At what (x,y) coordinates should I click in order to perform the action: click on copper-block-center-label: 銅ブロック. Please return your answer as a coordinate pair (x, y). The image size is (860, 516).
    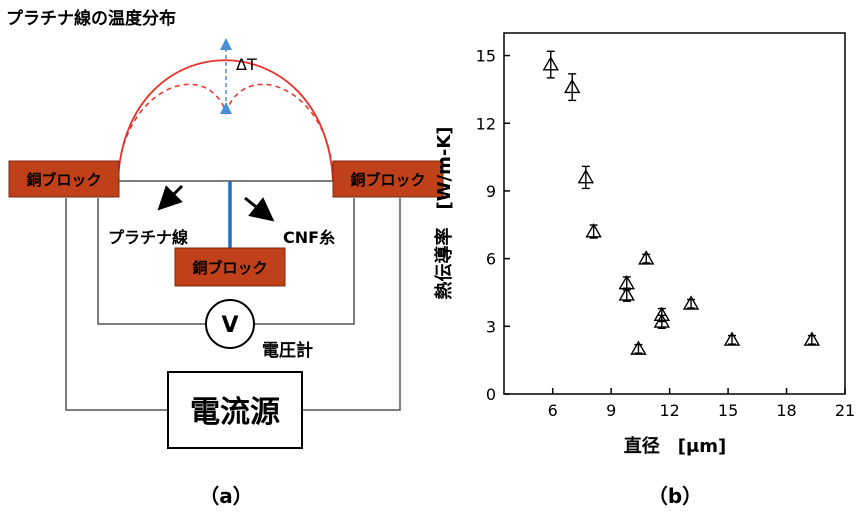
    Looking at the image, I should click on (229, 268).